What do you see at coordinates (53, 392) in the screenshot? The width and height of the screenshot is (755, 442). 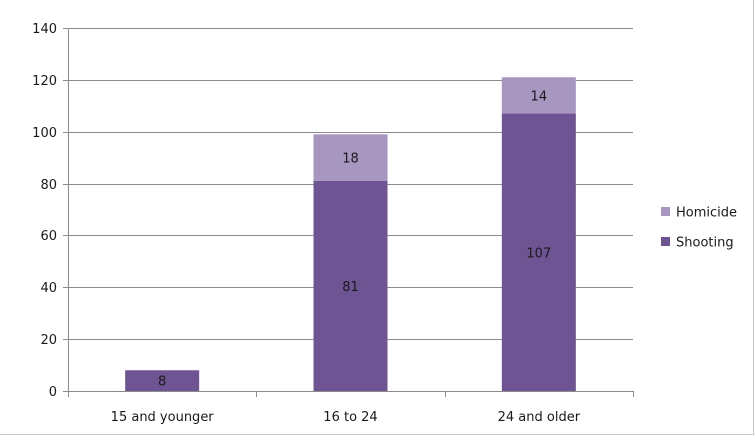 I see `y-tick-label: 0` at bounding box center [53, 392].